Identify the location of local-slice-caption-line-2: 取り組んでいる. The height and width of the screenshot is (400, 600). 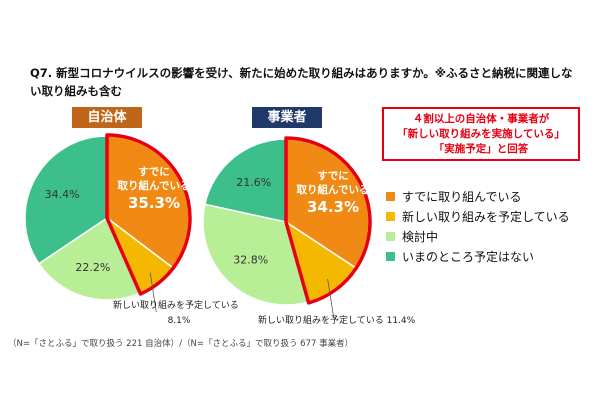
(154, 185).